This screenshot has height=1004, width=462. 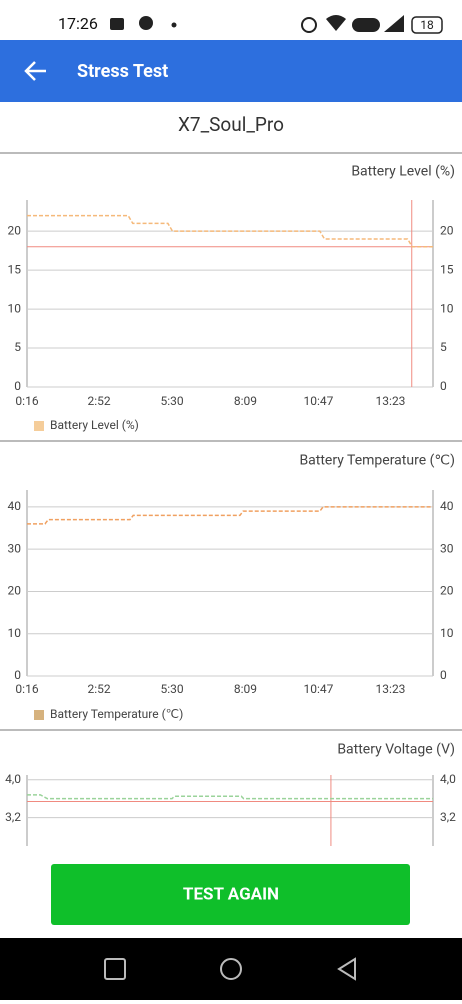 I want to click on y2-tick-label: 5, so click(x=443, y=347).